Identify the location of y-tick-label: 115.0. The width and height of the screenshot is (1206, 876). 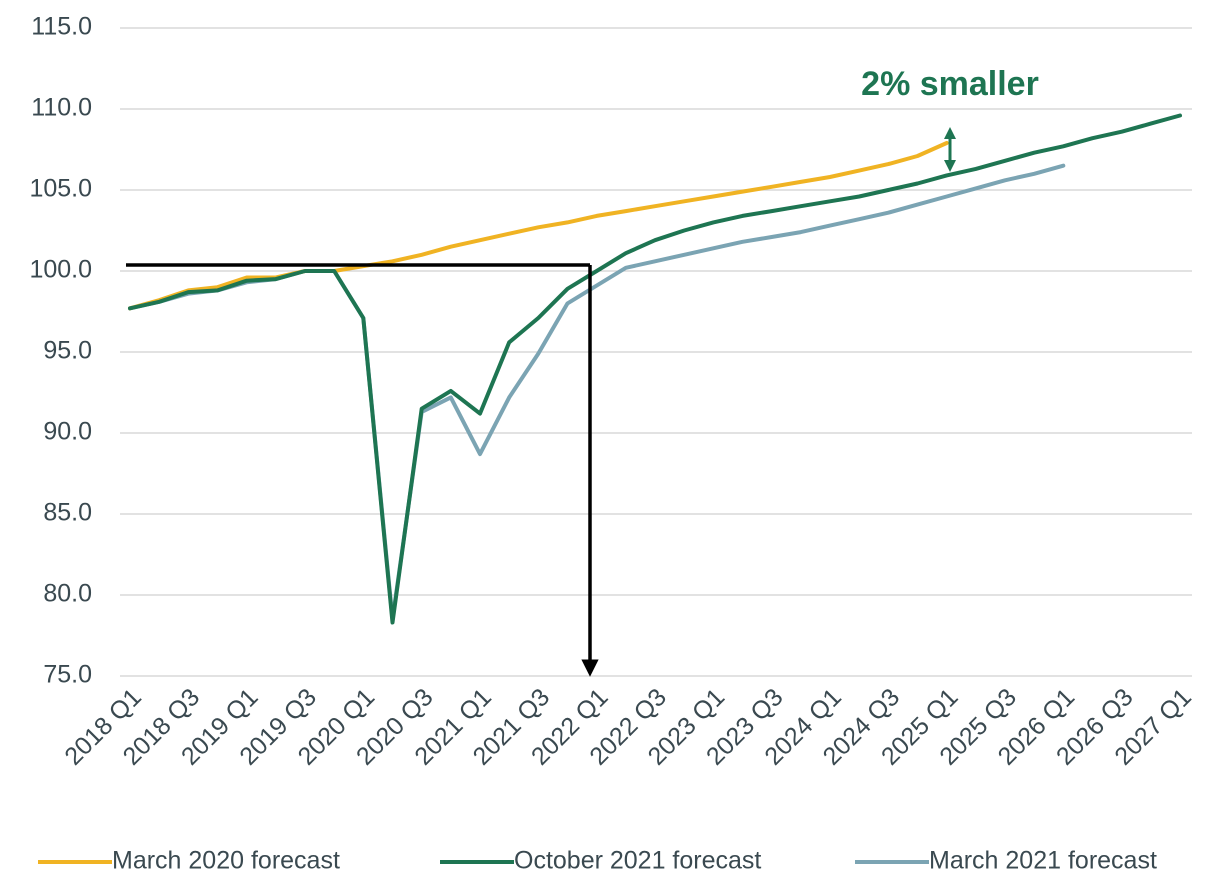
(61, 27).